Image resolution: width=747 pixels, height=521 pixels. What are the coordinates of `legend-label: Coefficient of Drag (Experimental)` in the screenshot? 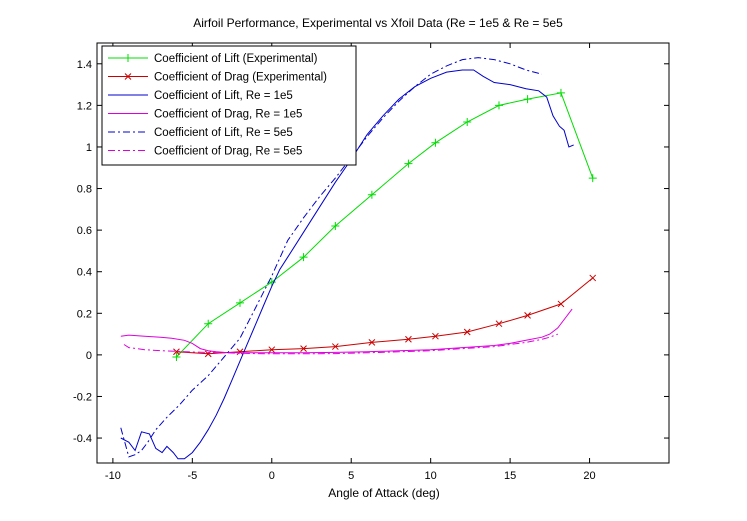 It's located at (240, 78).